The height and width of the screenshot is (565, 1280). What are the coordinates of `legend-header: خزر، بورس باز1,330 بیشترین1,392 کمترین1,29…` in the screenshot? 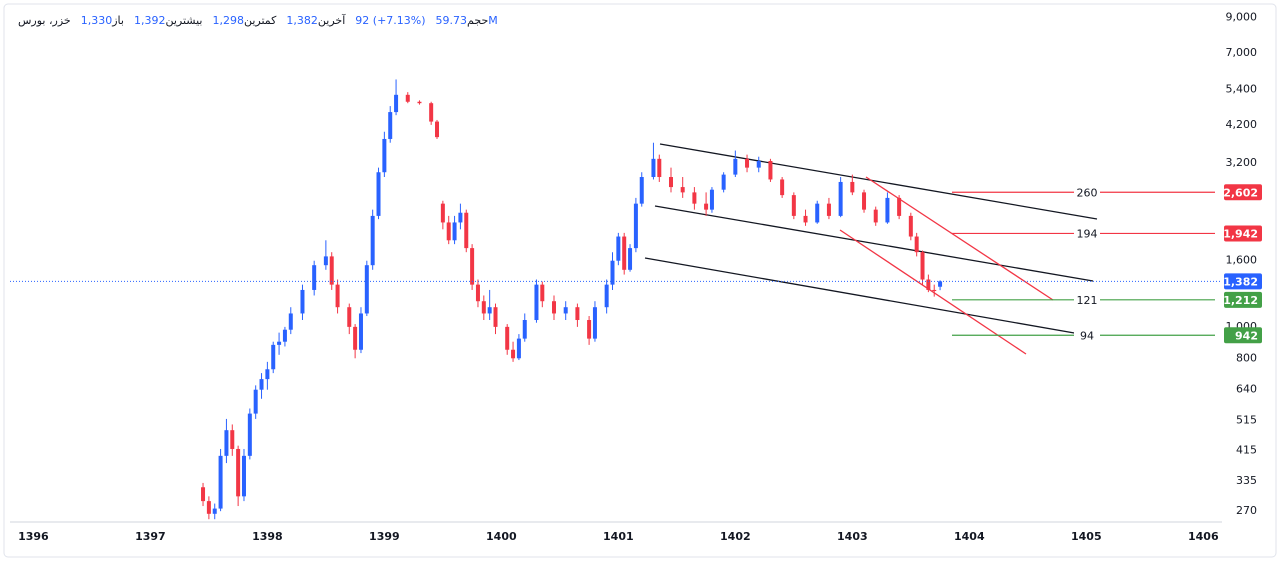 It's located at (258, 20).